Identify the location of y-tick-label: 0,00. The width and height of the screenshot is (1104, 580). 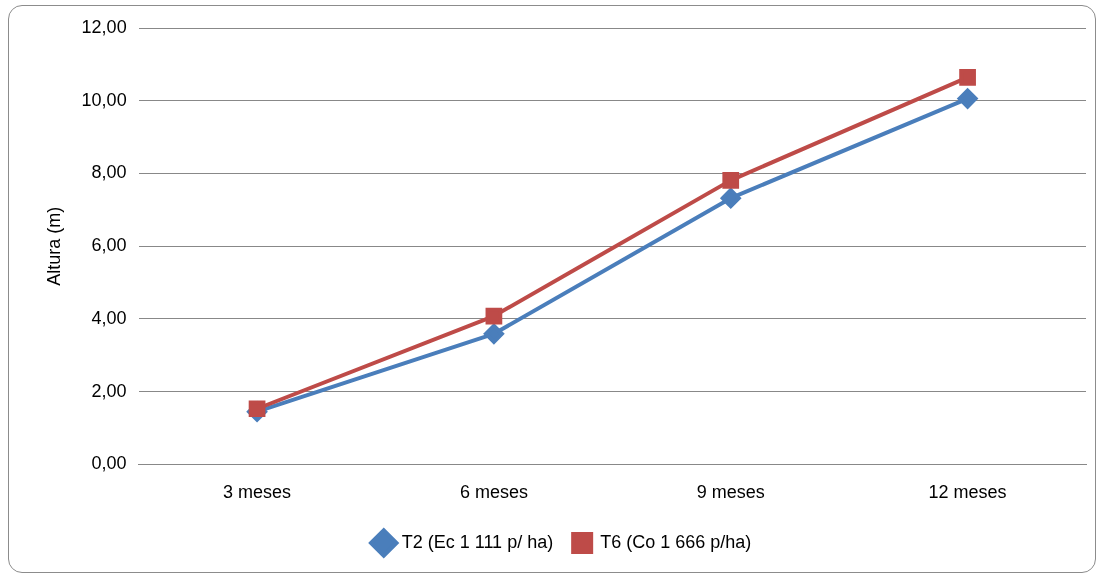
(109, 463).